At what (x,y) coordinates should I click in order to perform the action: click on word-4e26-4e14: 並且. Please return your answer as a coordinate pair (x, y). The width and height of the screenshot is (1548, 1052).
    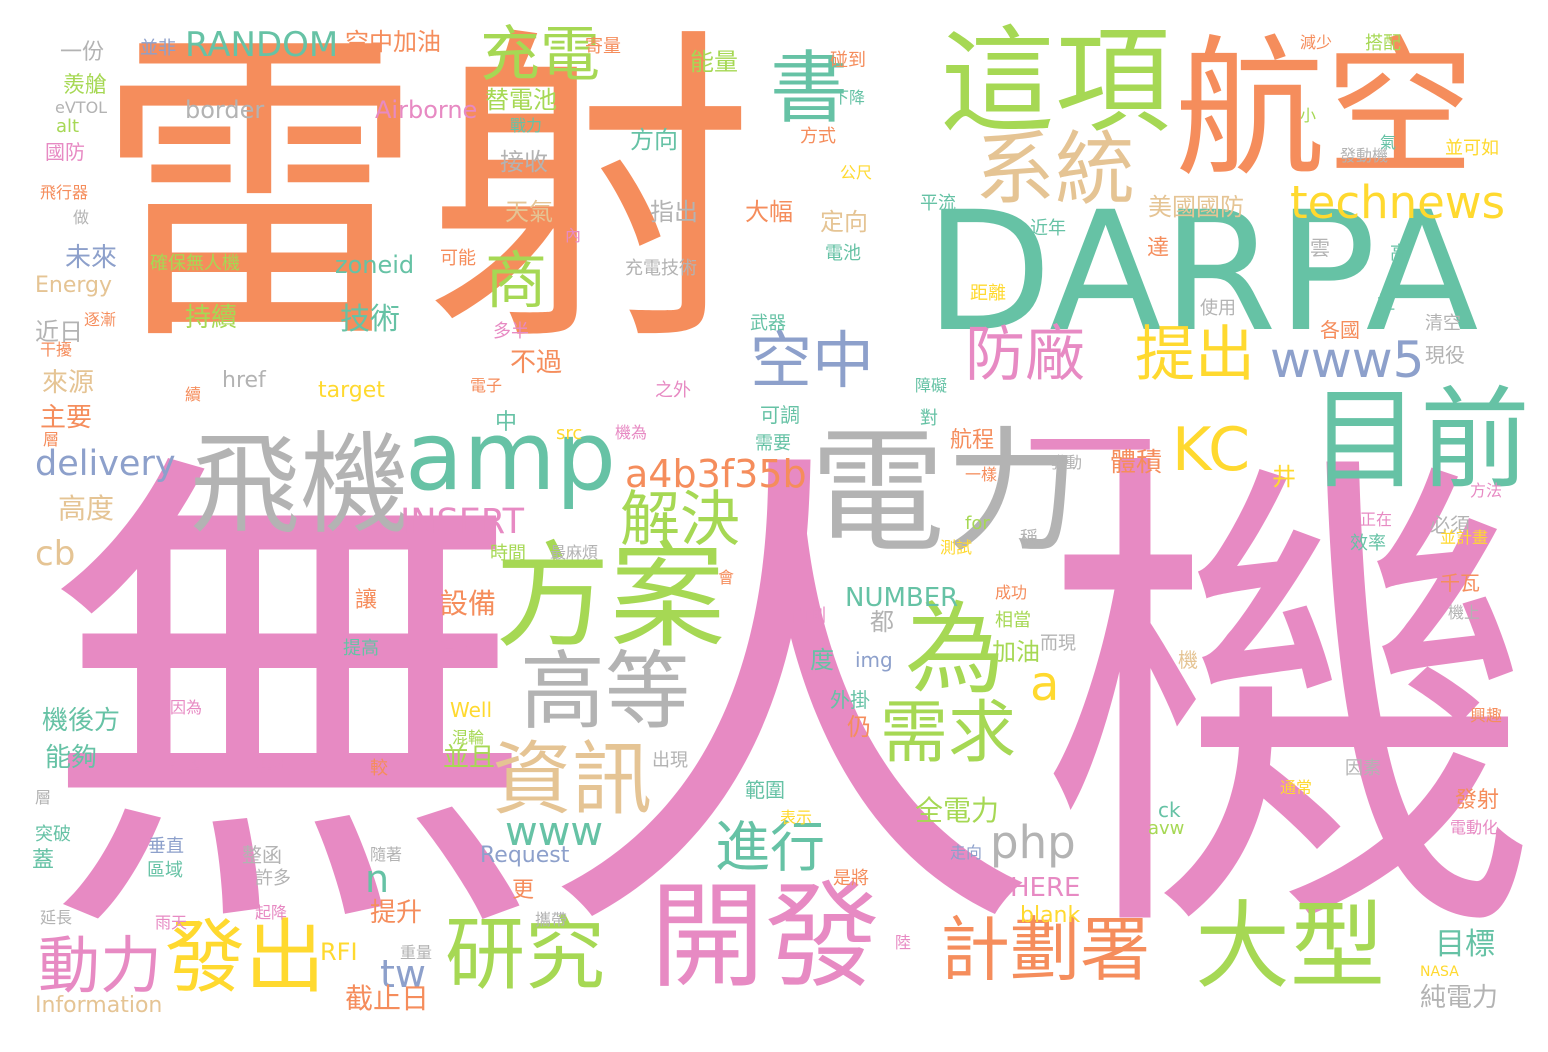
    Looking at the image, I should click on (469, 758).